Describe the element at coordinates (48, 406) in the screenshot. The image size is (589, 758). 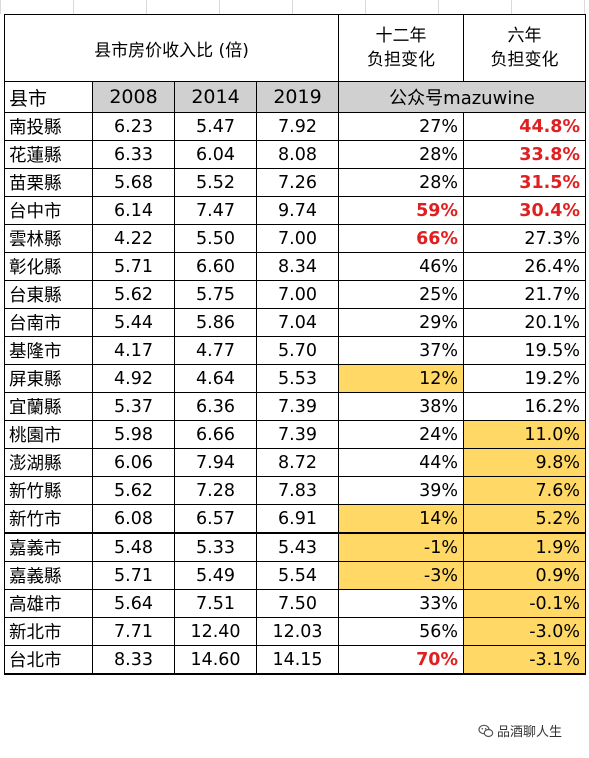
I see `county-name-cell: 宜蘭縣` at that location.